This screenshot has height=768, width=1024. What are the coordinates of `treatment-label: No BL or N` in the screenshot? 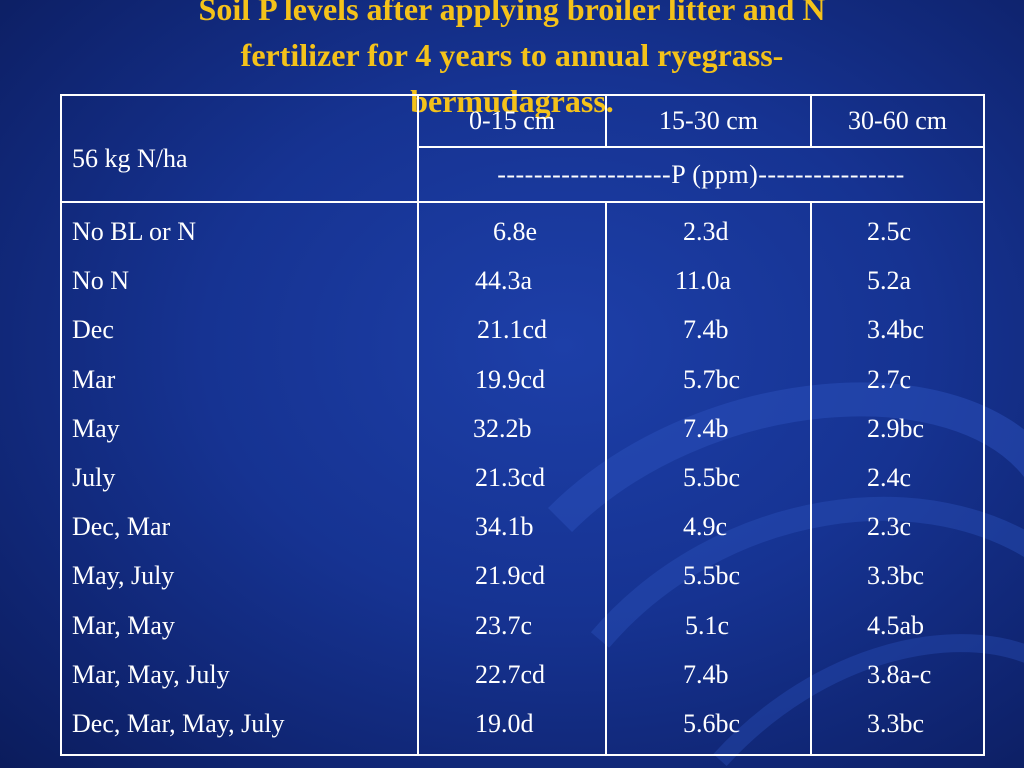 It's located at (134, 231).